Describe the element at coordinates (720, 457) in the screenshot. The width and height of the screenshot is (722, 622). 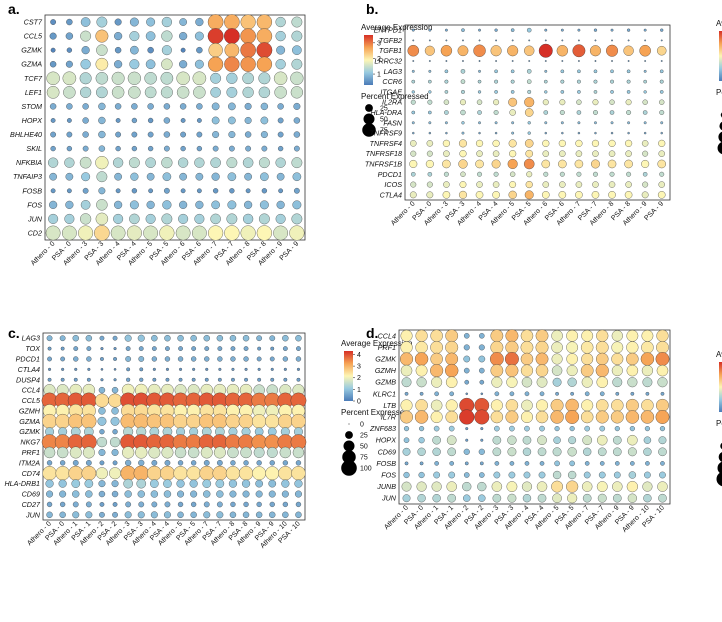
I see `size-legend-dot` at that location.